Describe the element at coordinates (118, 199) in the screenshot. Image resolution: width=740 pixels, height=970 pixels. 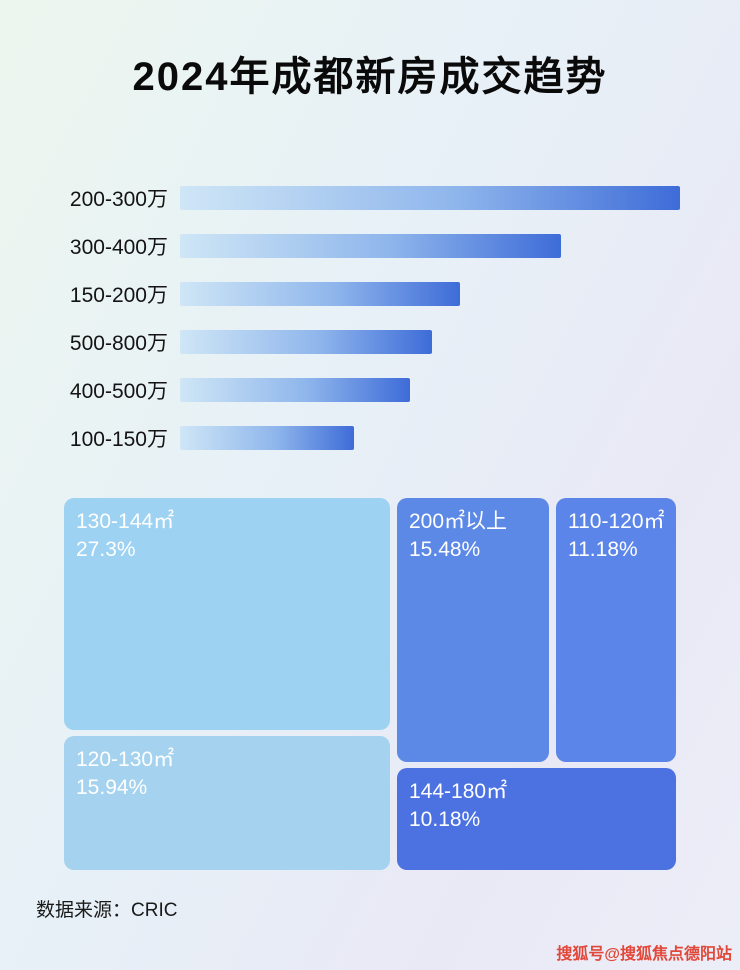
I see `bar-label: 200-300万` at that location.